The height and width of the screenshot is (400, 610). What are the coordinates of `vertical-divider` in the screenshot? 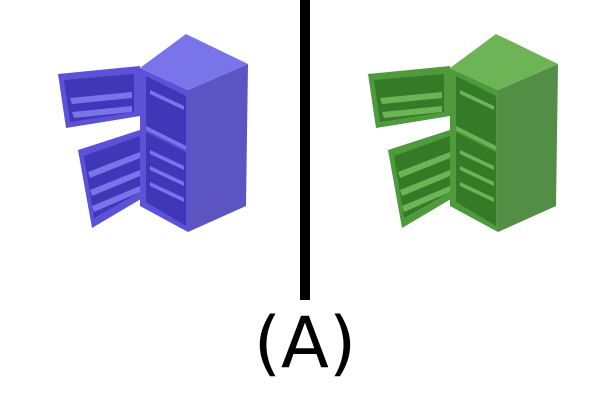 It's located at (305, 150).